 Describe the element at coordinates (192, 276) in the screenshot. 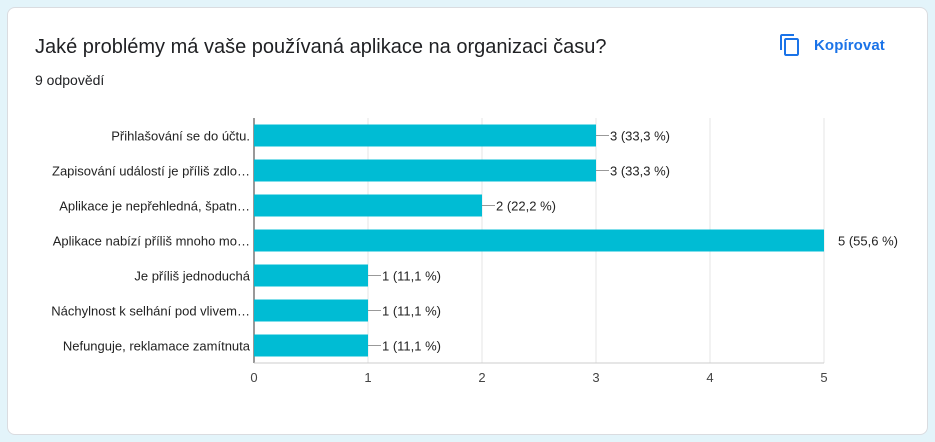

I see `category-label: Je příliš jednoduchá` at that location.